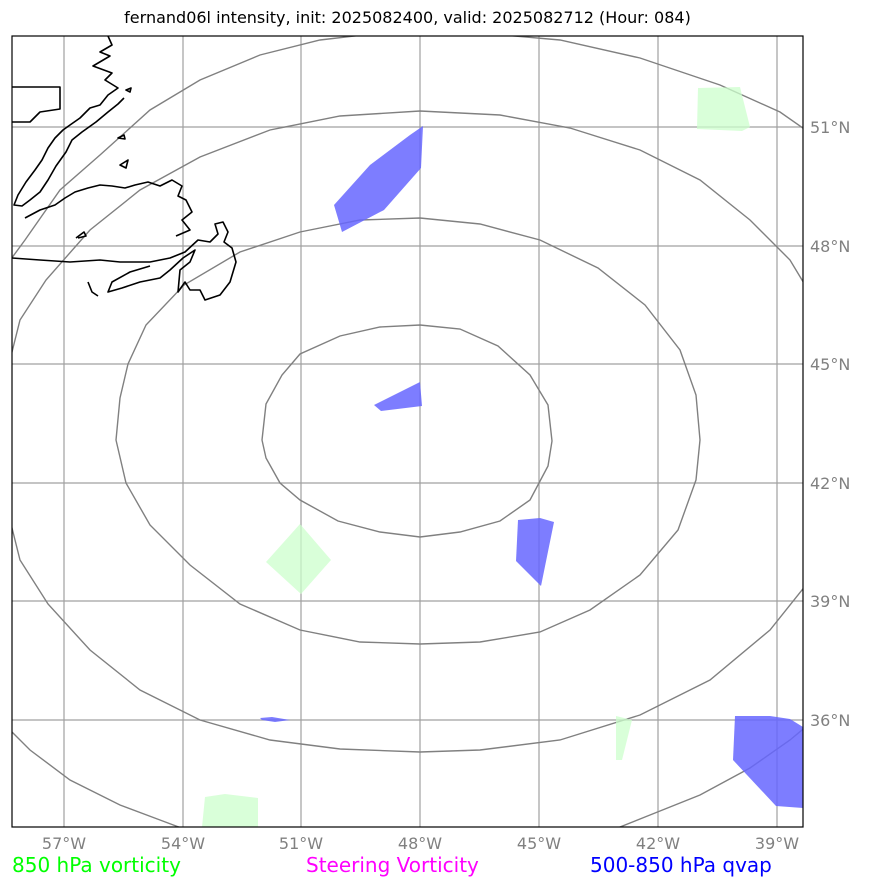 This screenshot has height=891, width=873. I want to click on coastline-labrador, so click(36, 104).